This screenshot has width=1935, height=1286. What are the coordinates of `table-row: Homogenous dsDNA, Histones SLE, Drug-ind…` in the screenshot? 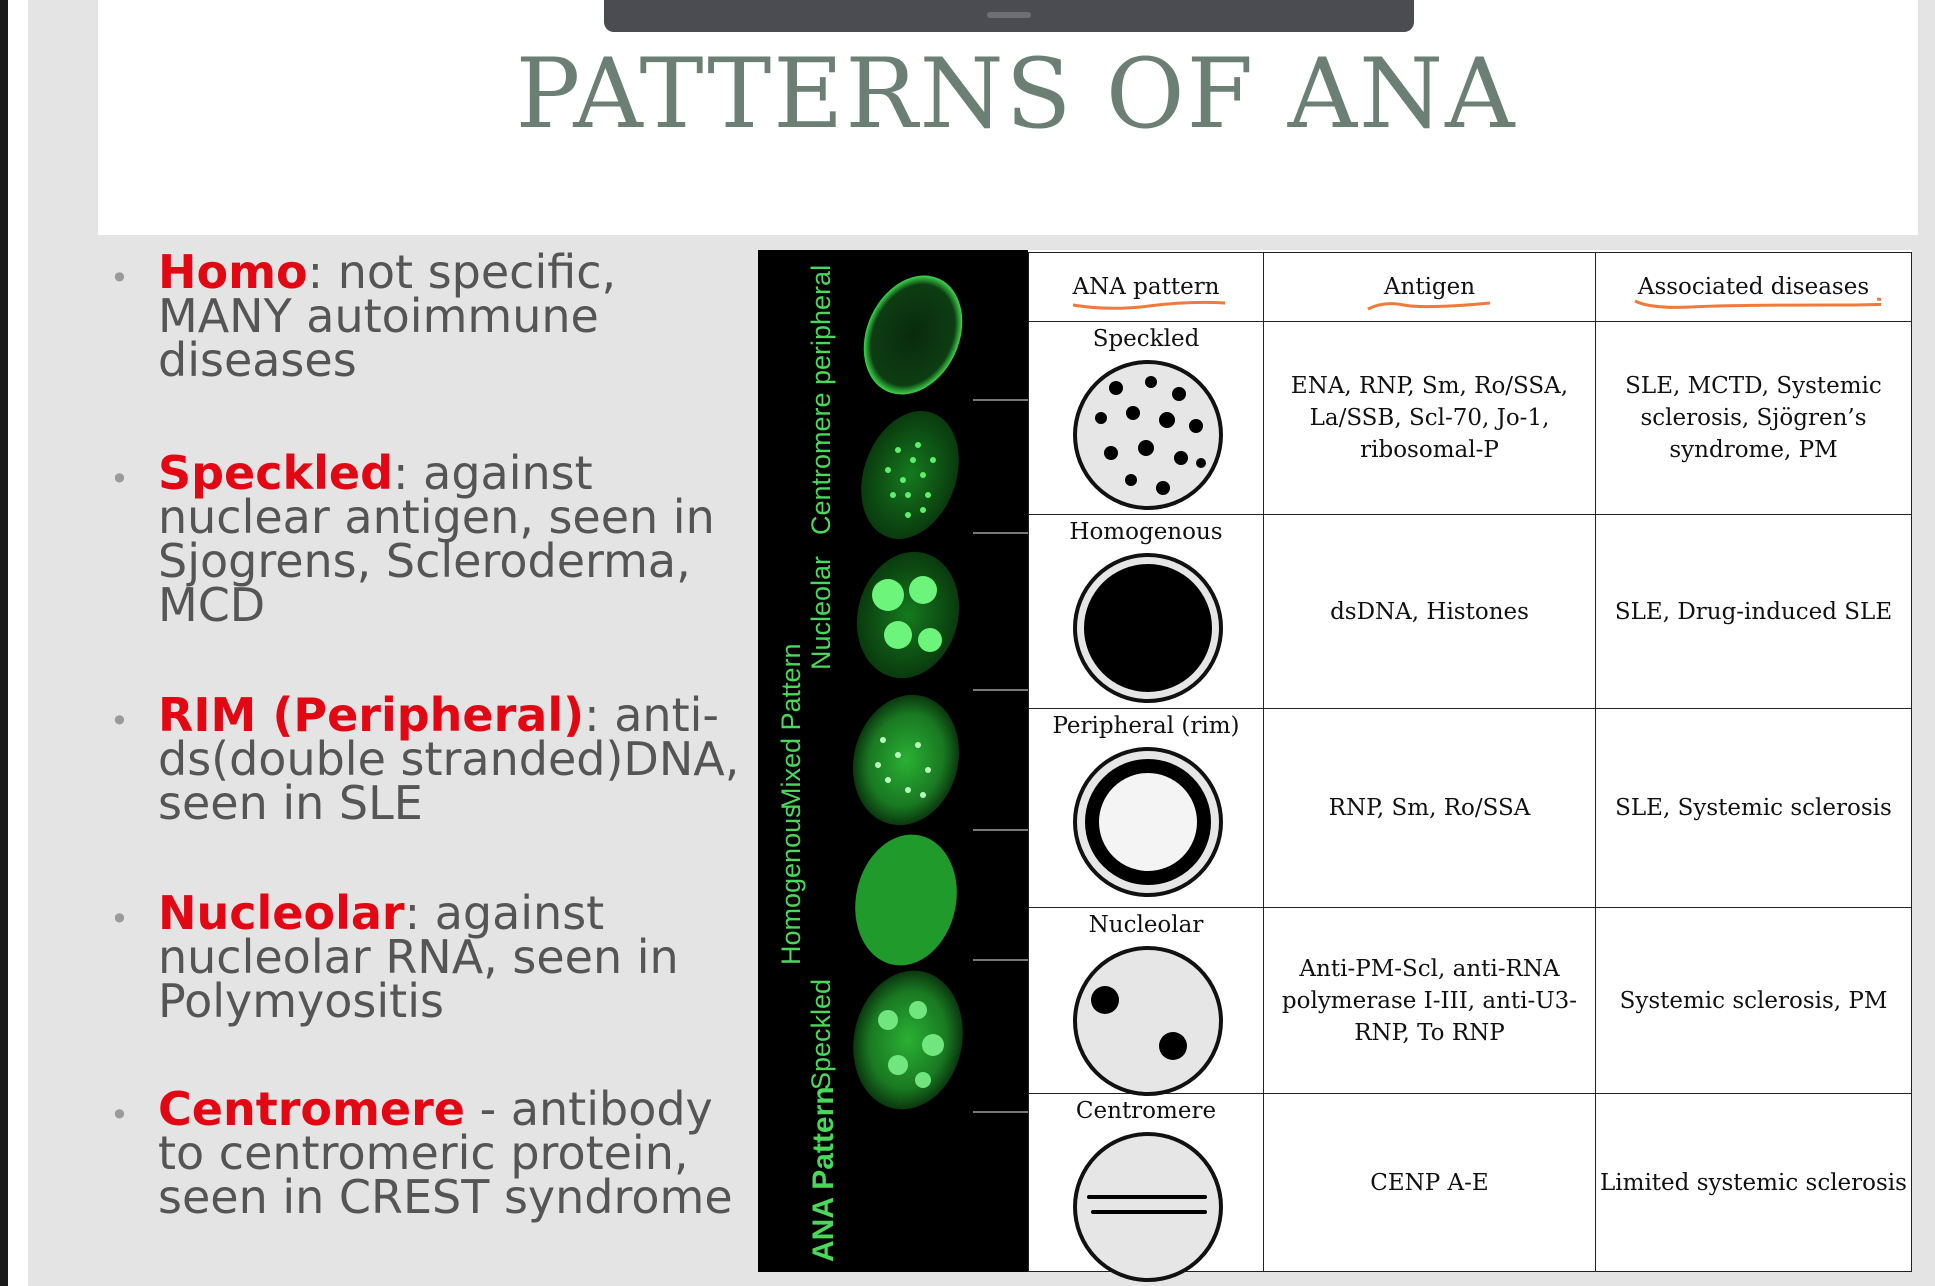 It's located at (1470, 611).